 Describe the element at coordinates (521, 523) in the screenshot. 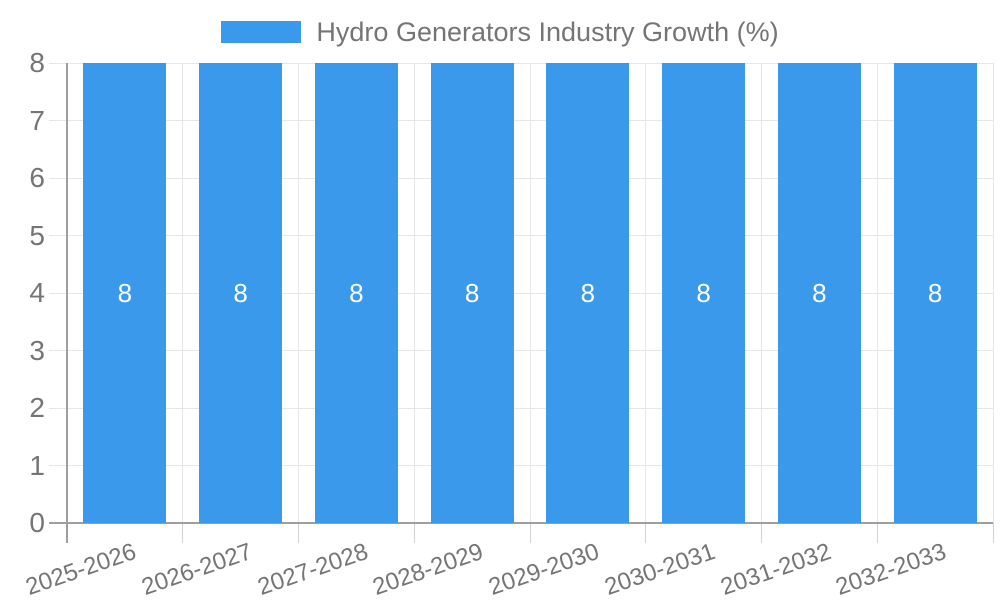

I see `x-axis-line` at that location.